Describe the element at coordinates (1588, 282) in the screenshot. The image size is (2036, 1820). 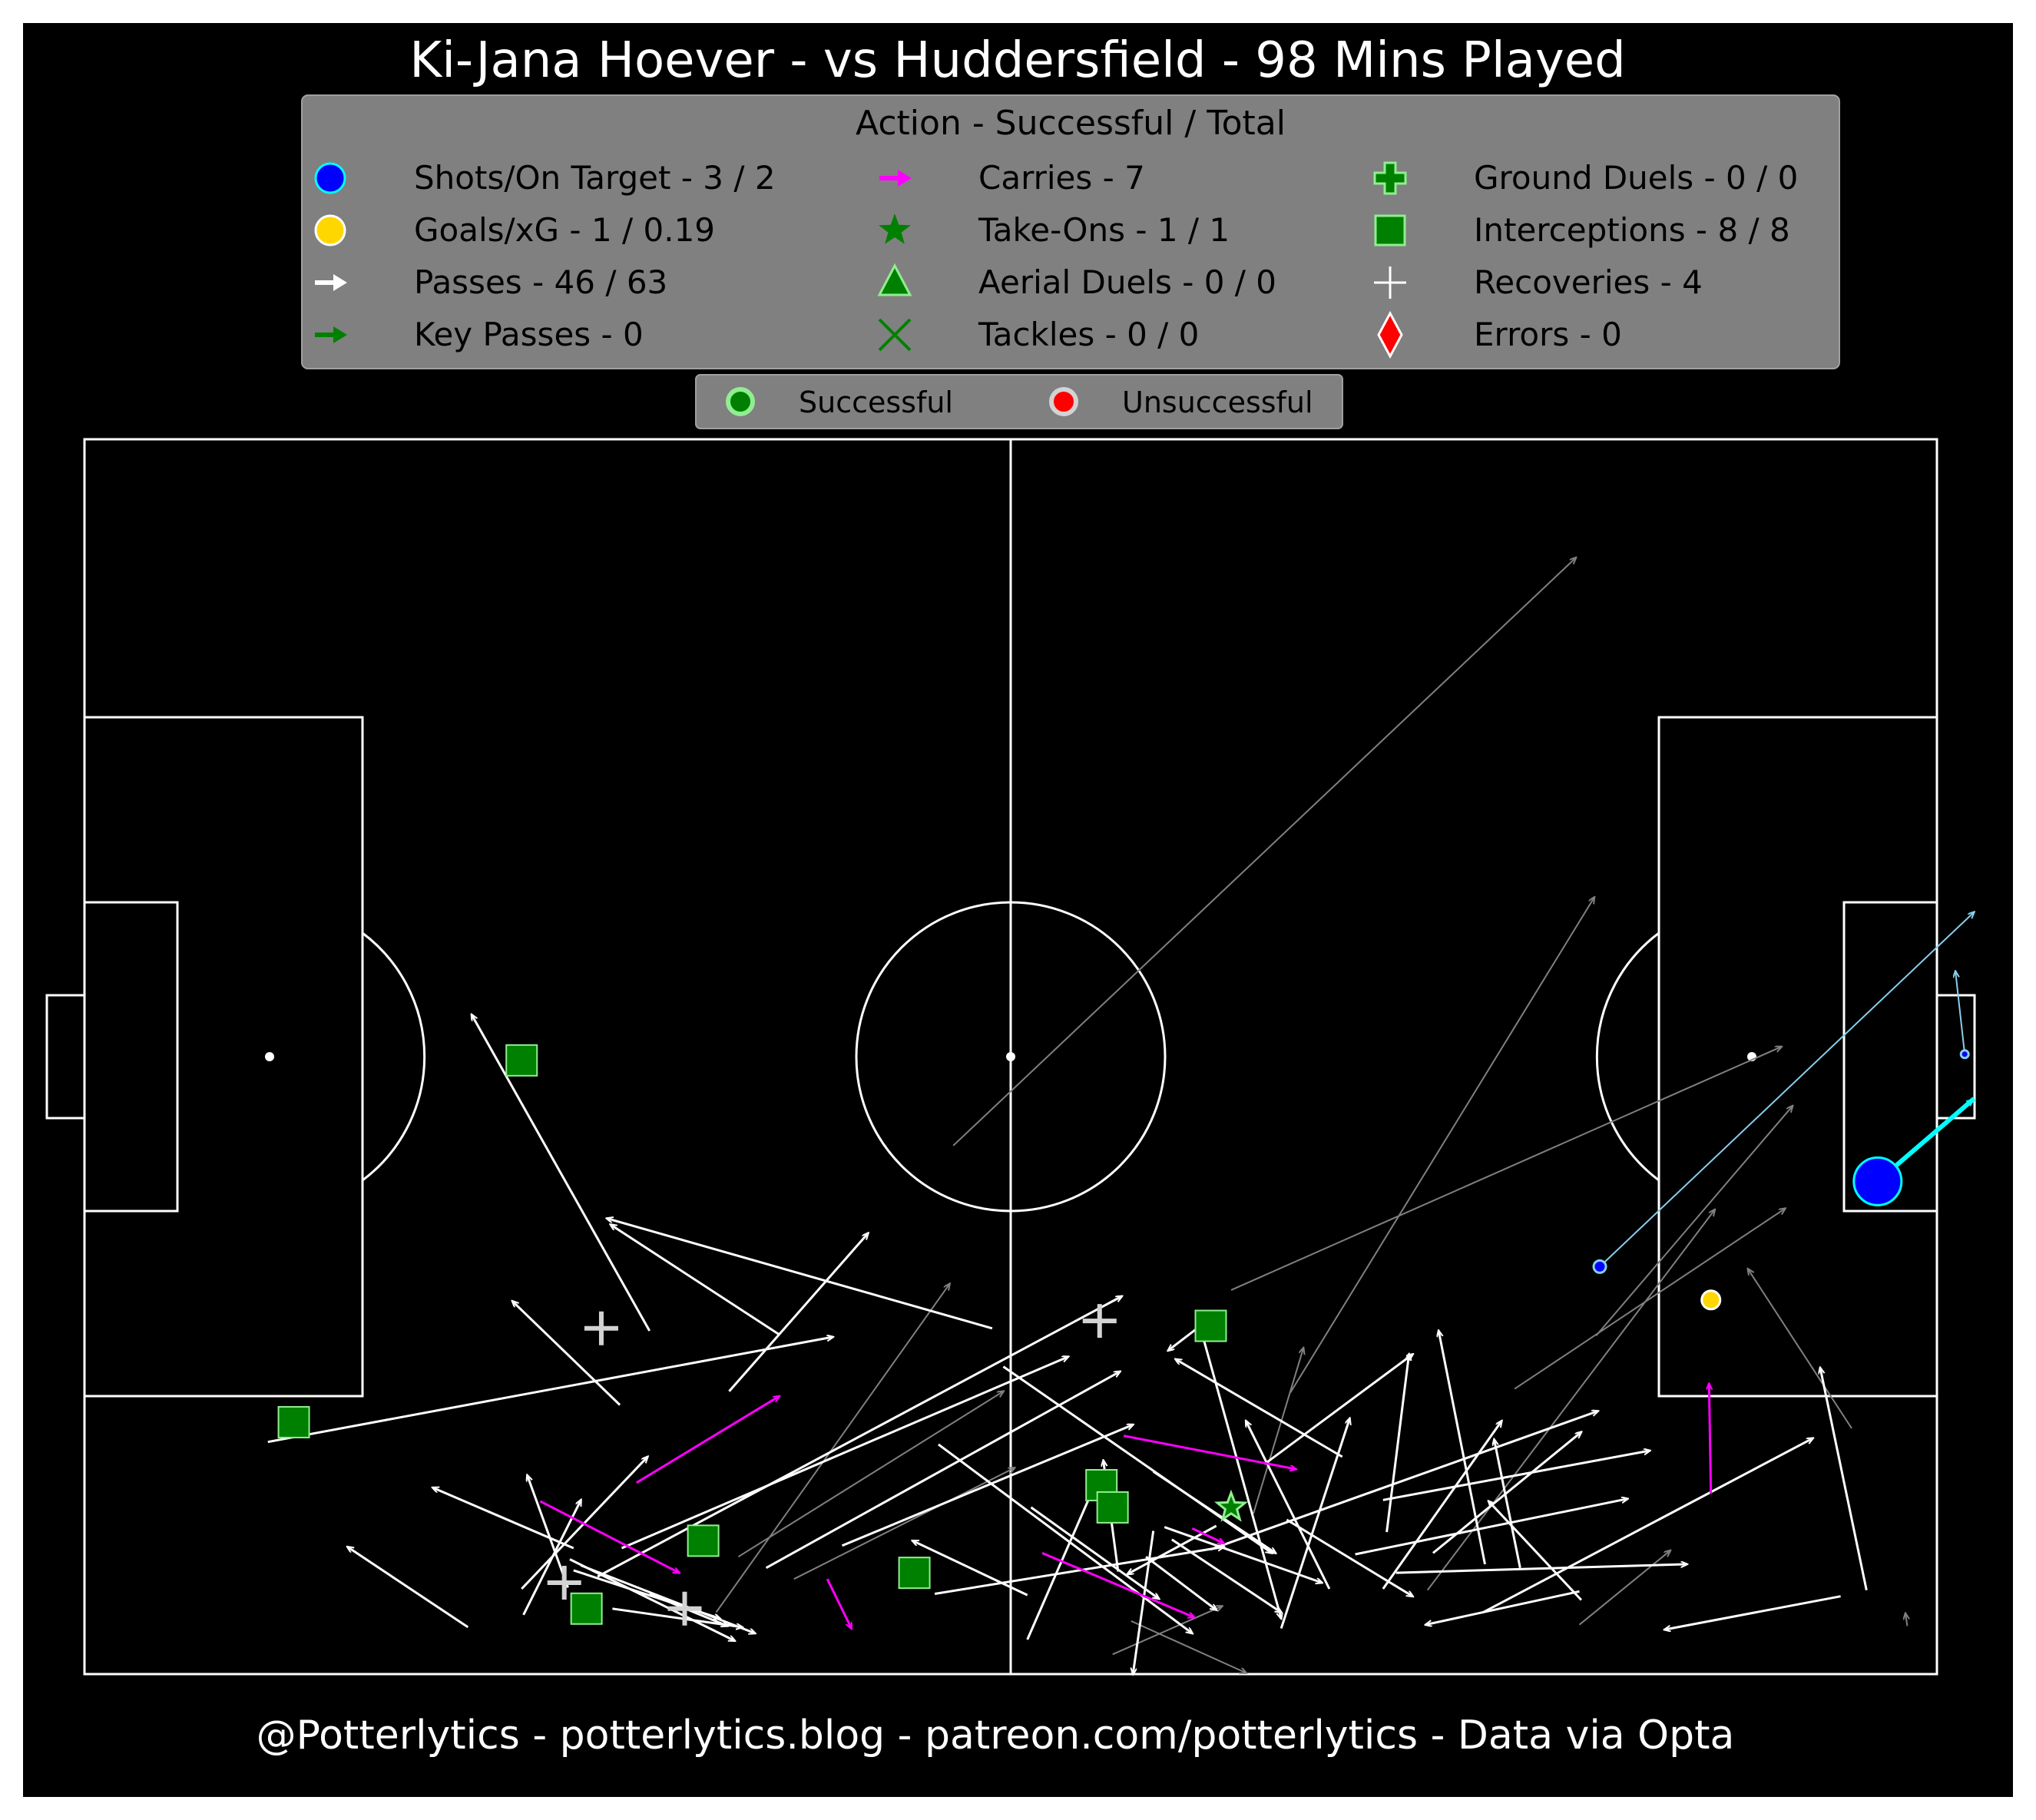
I see `legend-item-label: Recoveries - 4` at that location.